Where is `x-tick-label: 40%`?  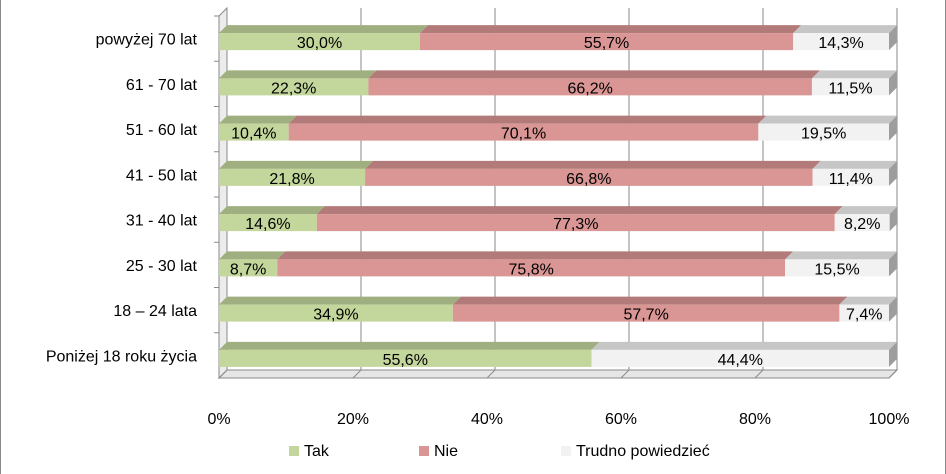
x-tick-label: 40% is located at coordinates (487, 419).